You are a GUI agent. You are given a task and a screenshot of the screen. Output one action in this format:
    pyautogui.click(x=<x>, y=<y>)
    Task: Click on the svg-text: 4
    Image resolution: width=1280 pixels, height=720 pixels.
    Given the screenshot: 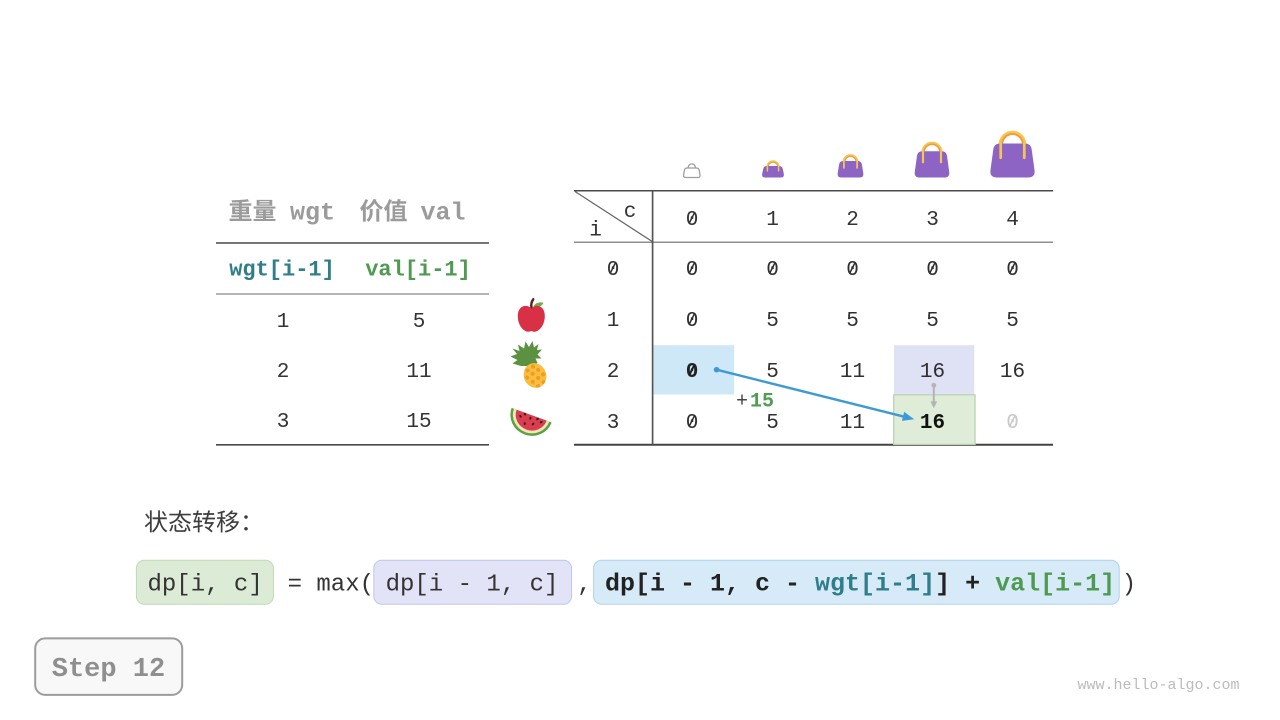 What is the action you would take?
    pyautogui.click(x=1012, y=220)
    